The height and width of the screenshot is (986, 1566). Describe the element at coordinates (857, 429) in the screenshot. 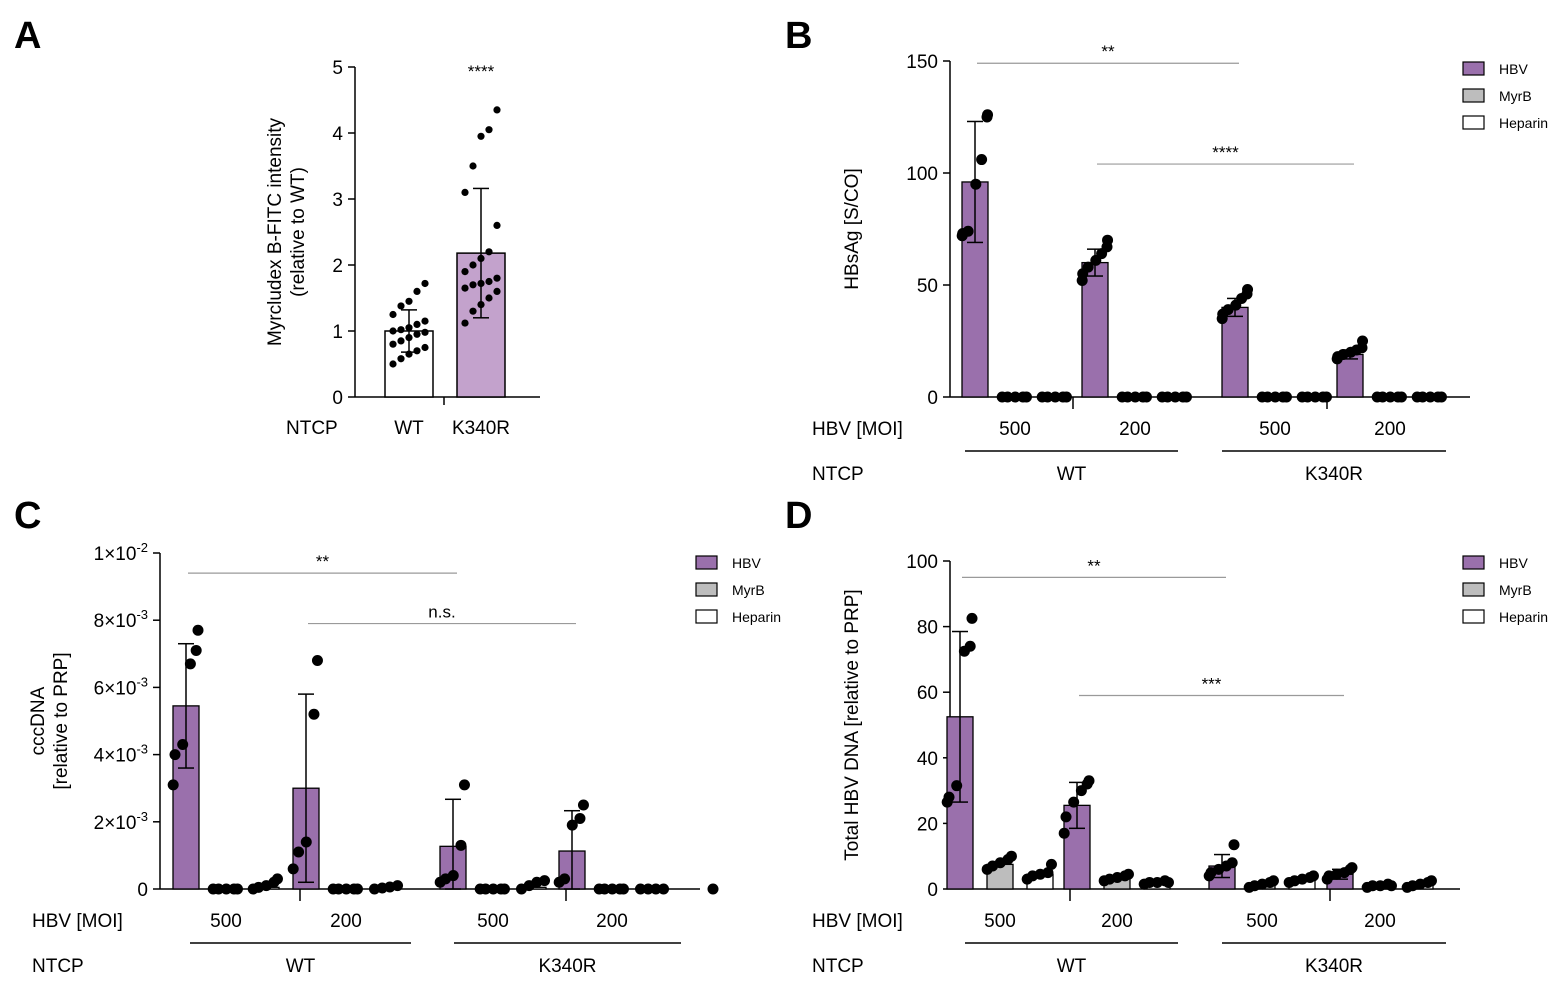

I see `panel-b-moi-row-label: HBV [MOI]` at that location.